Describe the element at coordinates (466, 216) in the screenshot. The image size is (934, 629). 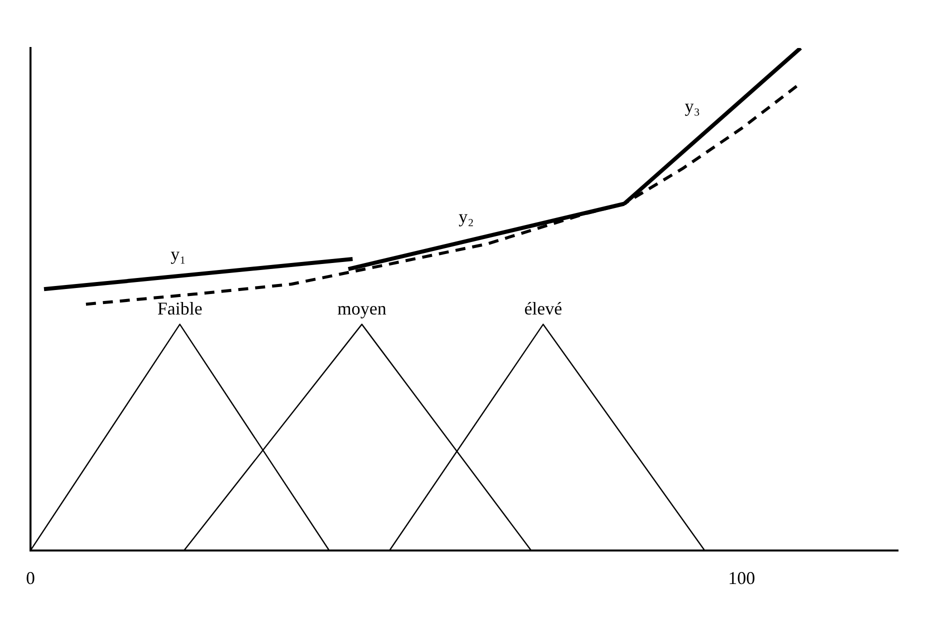
I see `series-label: y₂` at that location.